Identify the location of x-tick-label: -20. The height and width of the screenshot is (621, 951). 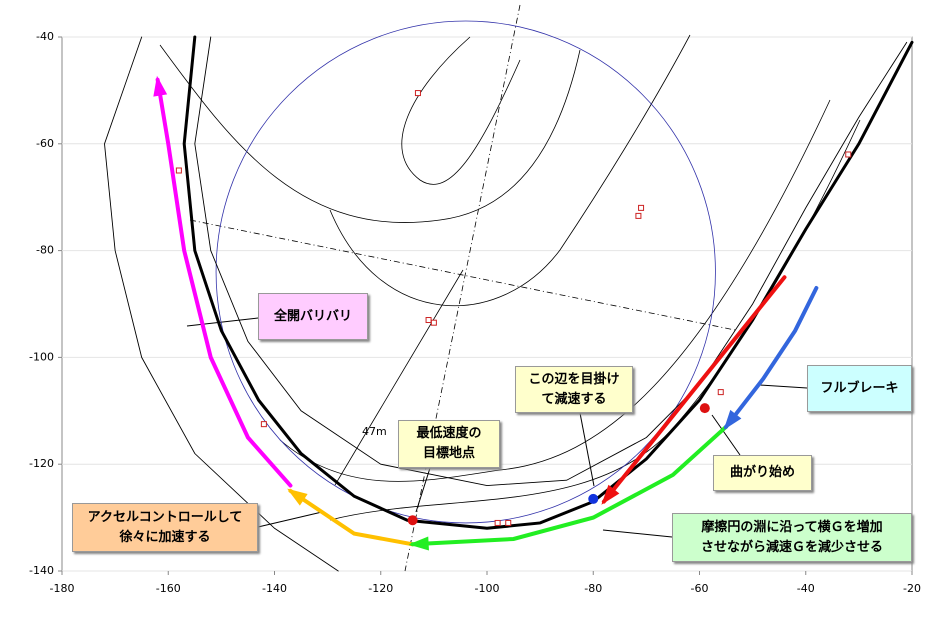
(912, 588).